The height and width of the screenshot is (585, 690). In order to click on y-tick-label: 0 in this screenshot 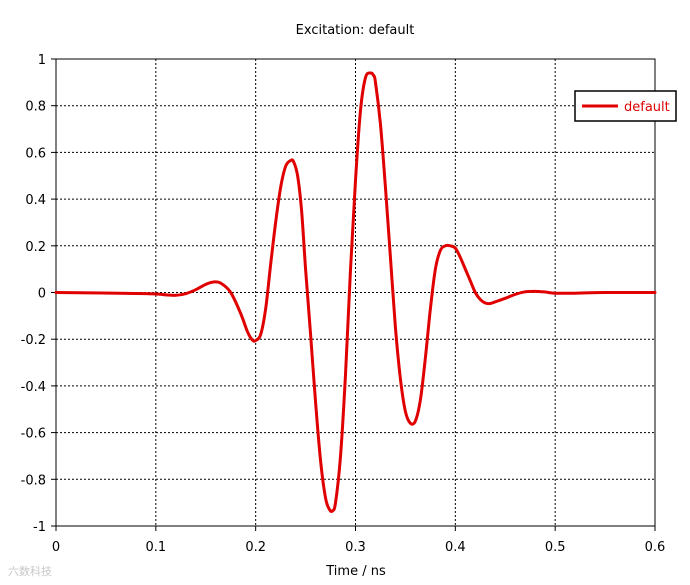, I will do `click(42, 294)`.